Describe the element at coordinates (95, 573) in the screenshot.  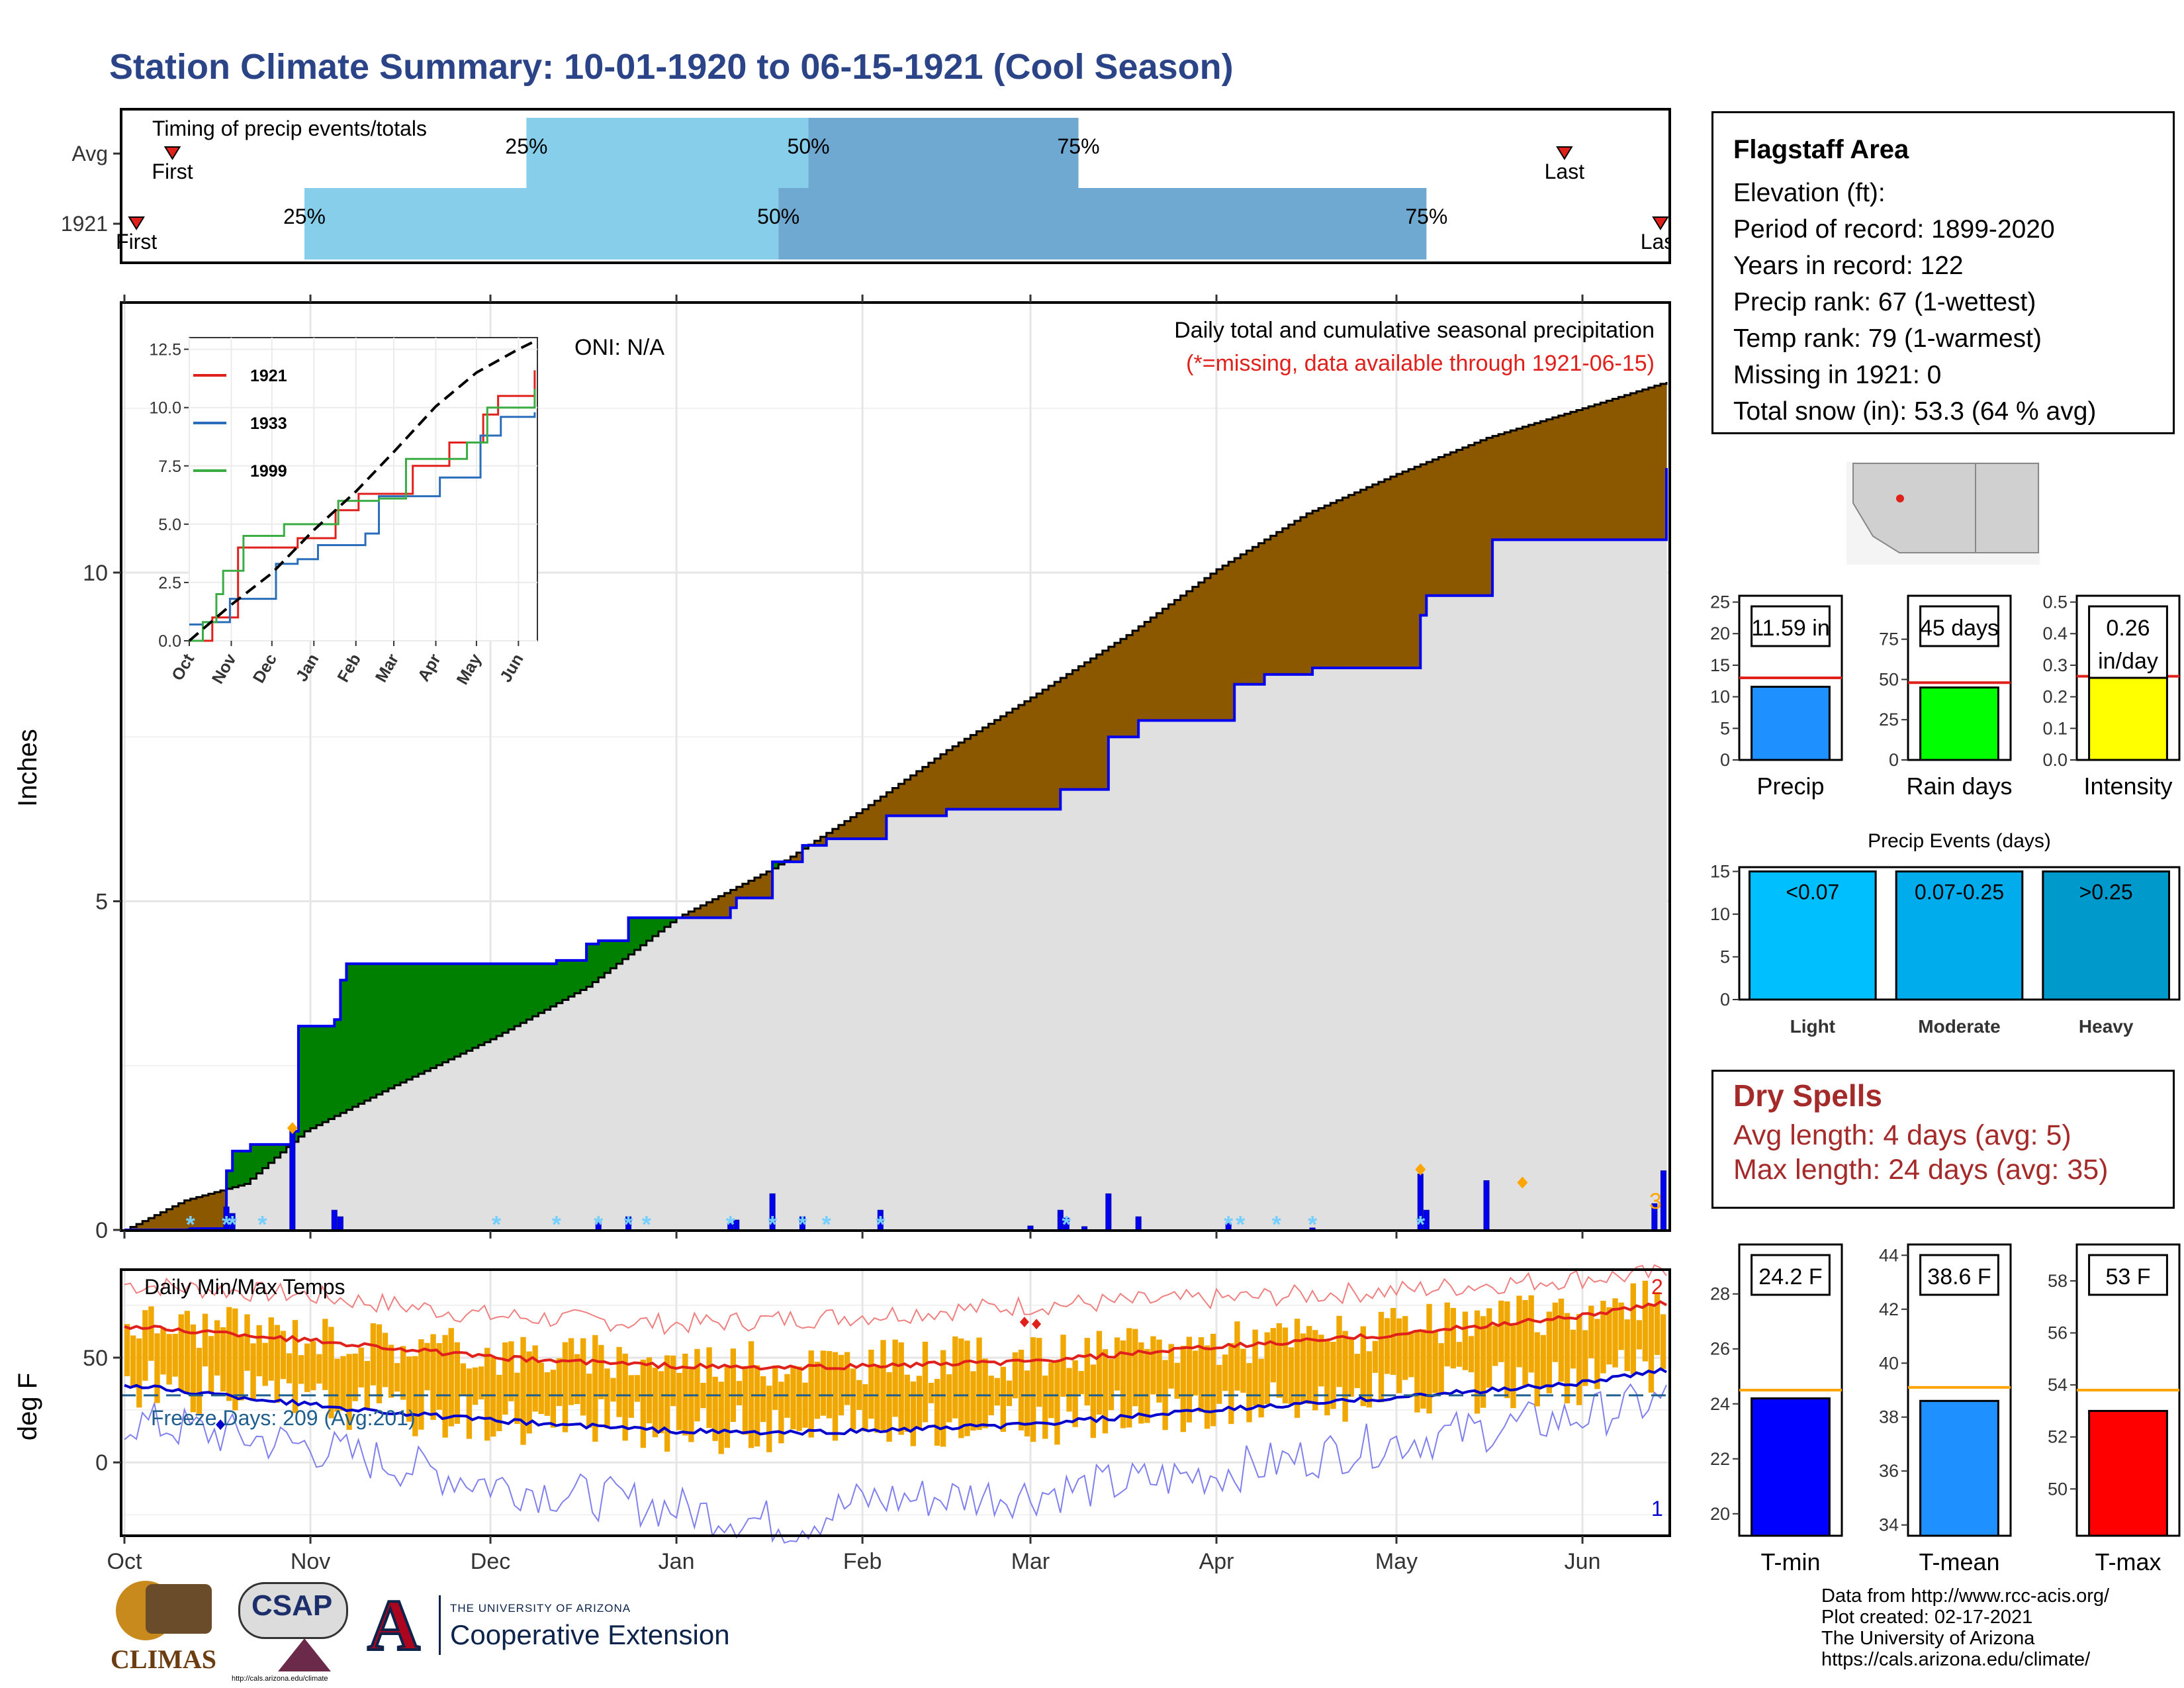
I see `precip-y-tick-label: 10` at that location.